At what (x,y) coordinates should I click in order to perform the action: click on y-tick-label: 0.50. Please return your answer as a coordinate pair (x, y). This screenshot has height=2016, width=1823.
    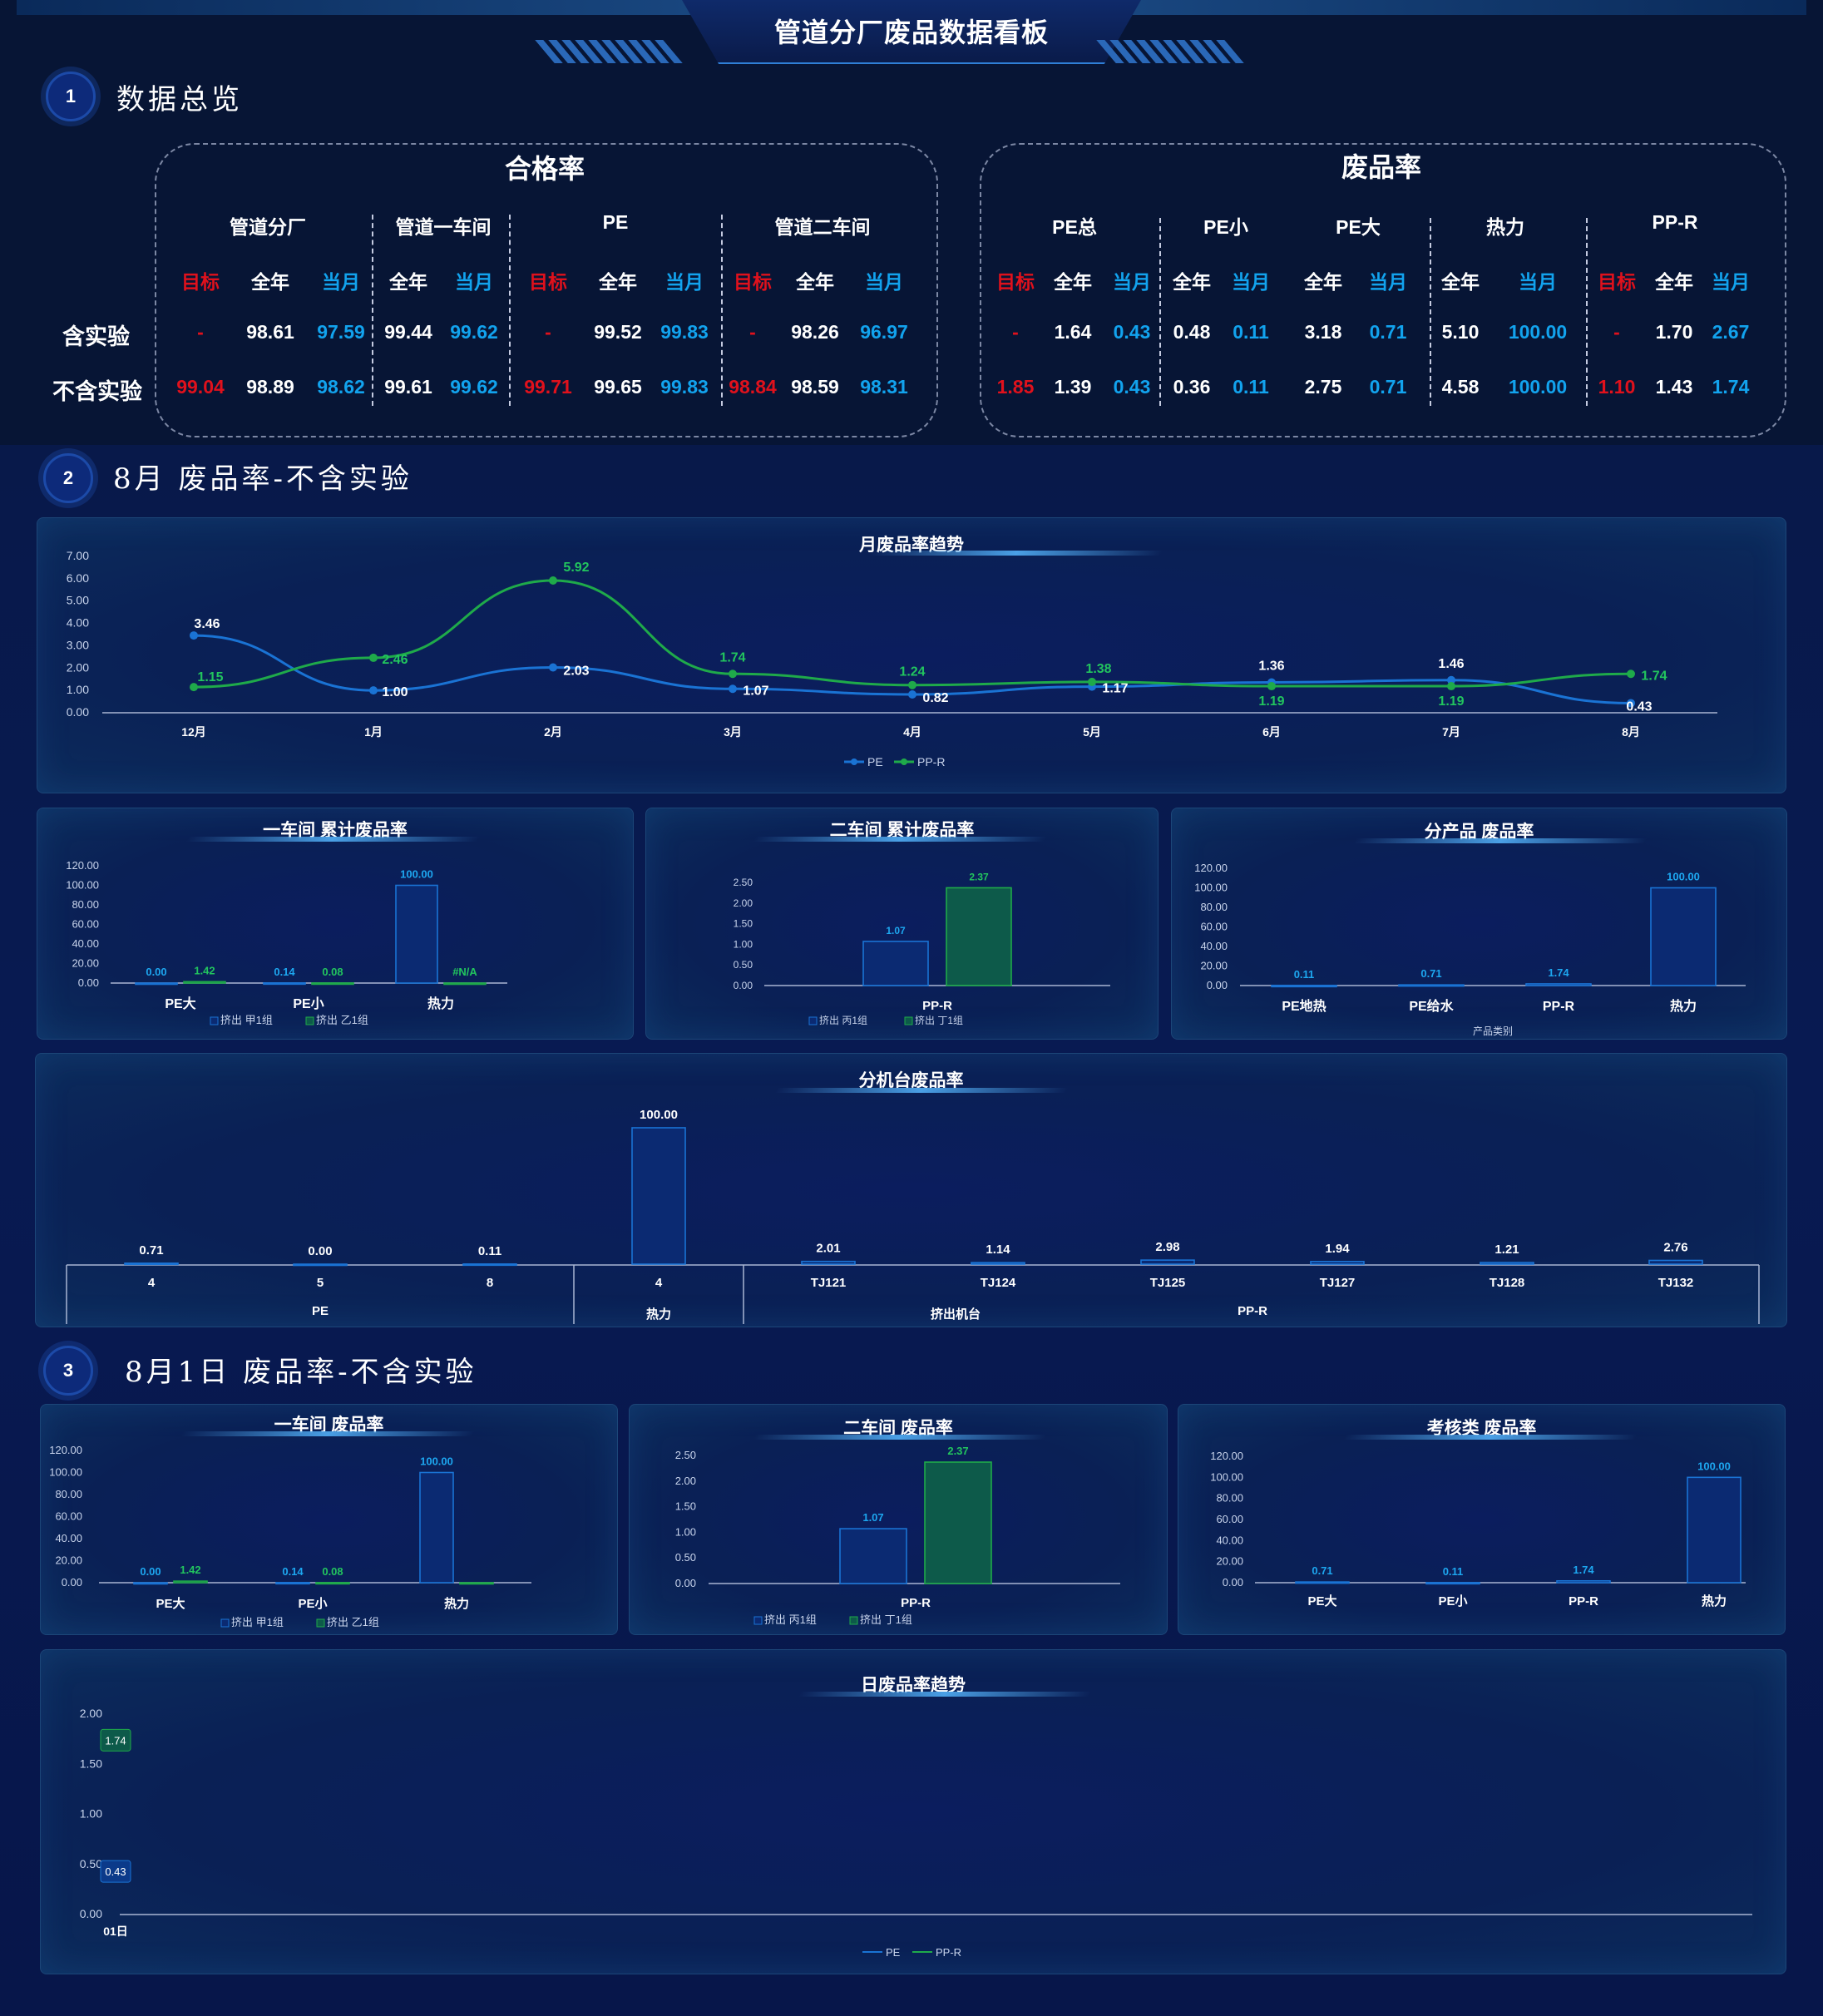
    Looking at the image, I should click on (685, 1557).